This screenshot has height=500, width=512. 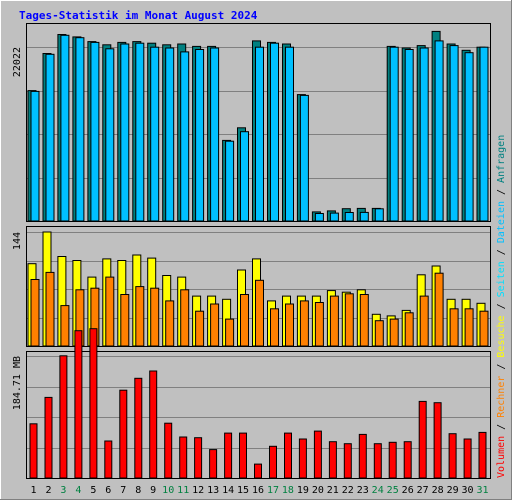 I want to click on x-tick-label-day-10: 10, so click(x=168, y=490).